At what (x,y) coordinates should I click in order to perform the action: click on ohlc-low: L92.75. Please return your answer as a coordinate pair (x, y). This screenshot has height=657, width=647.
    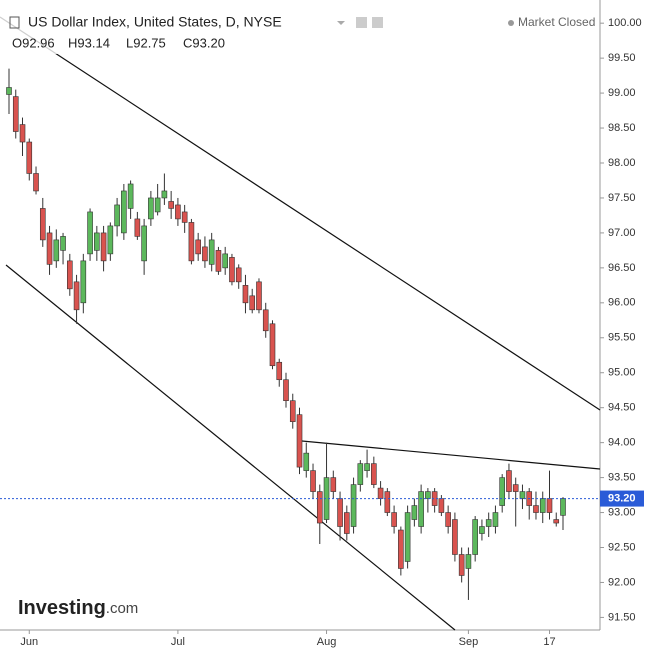
    Looking at the image, I should click on (146, 42).